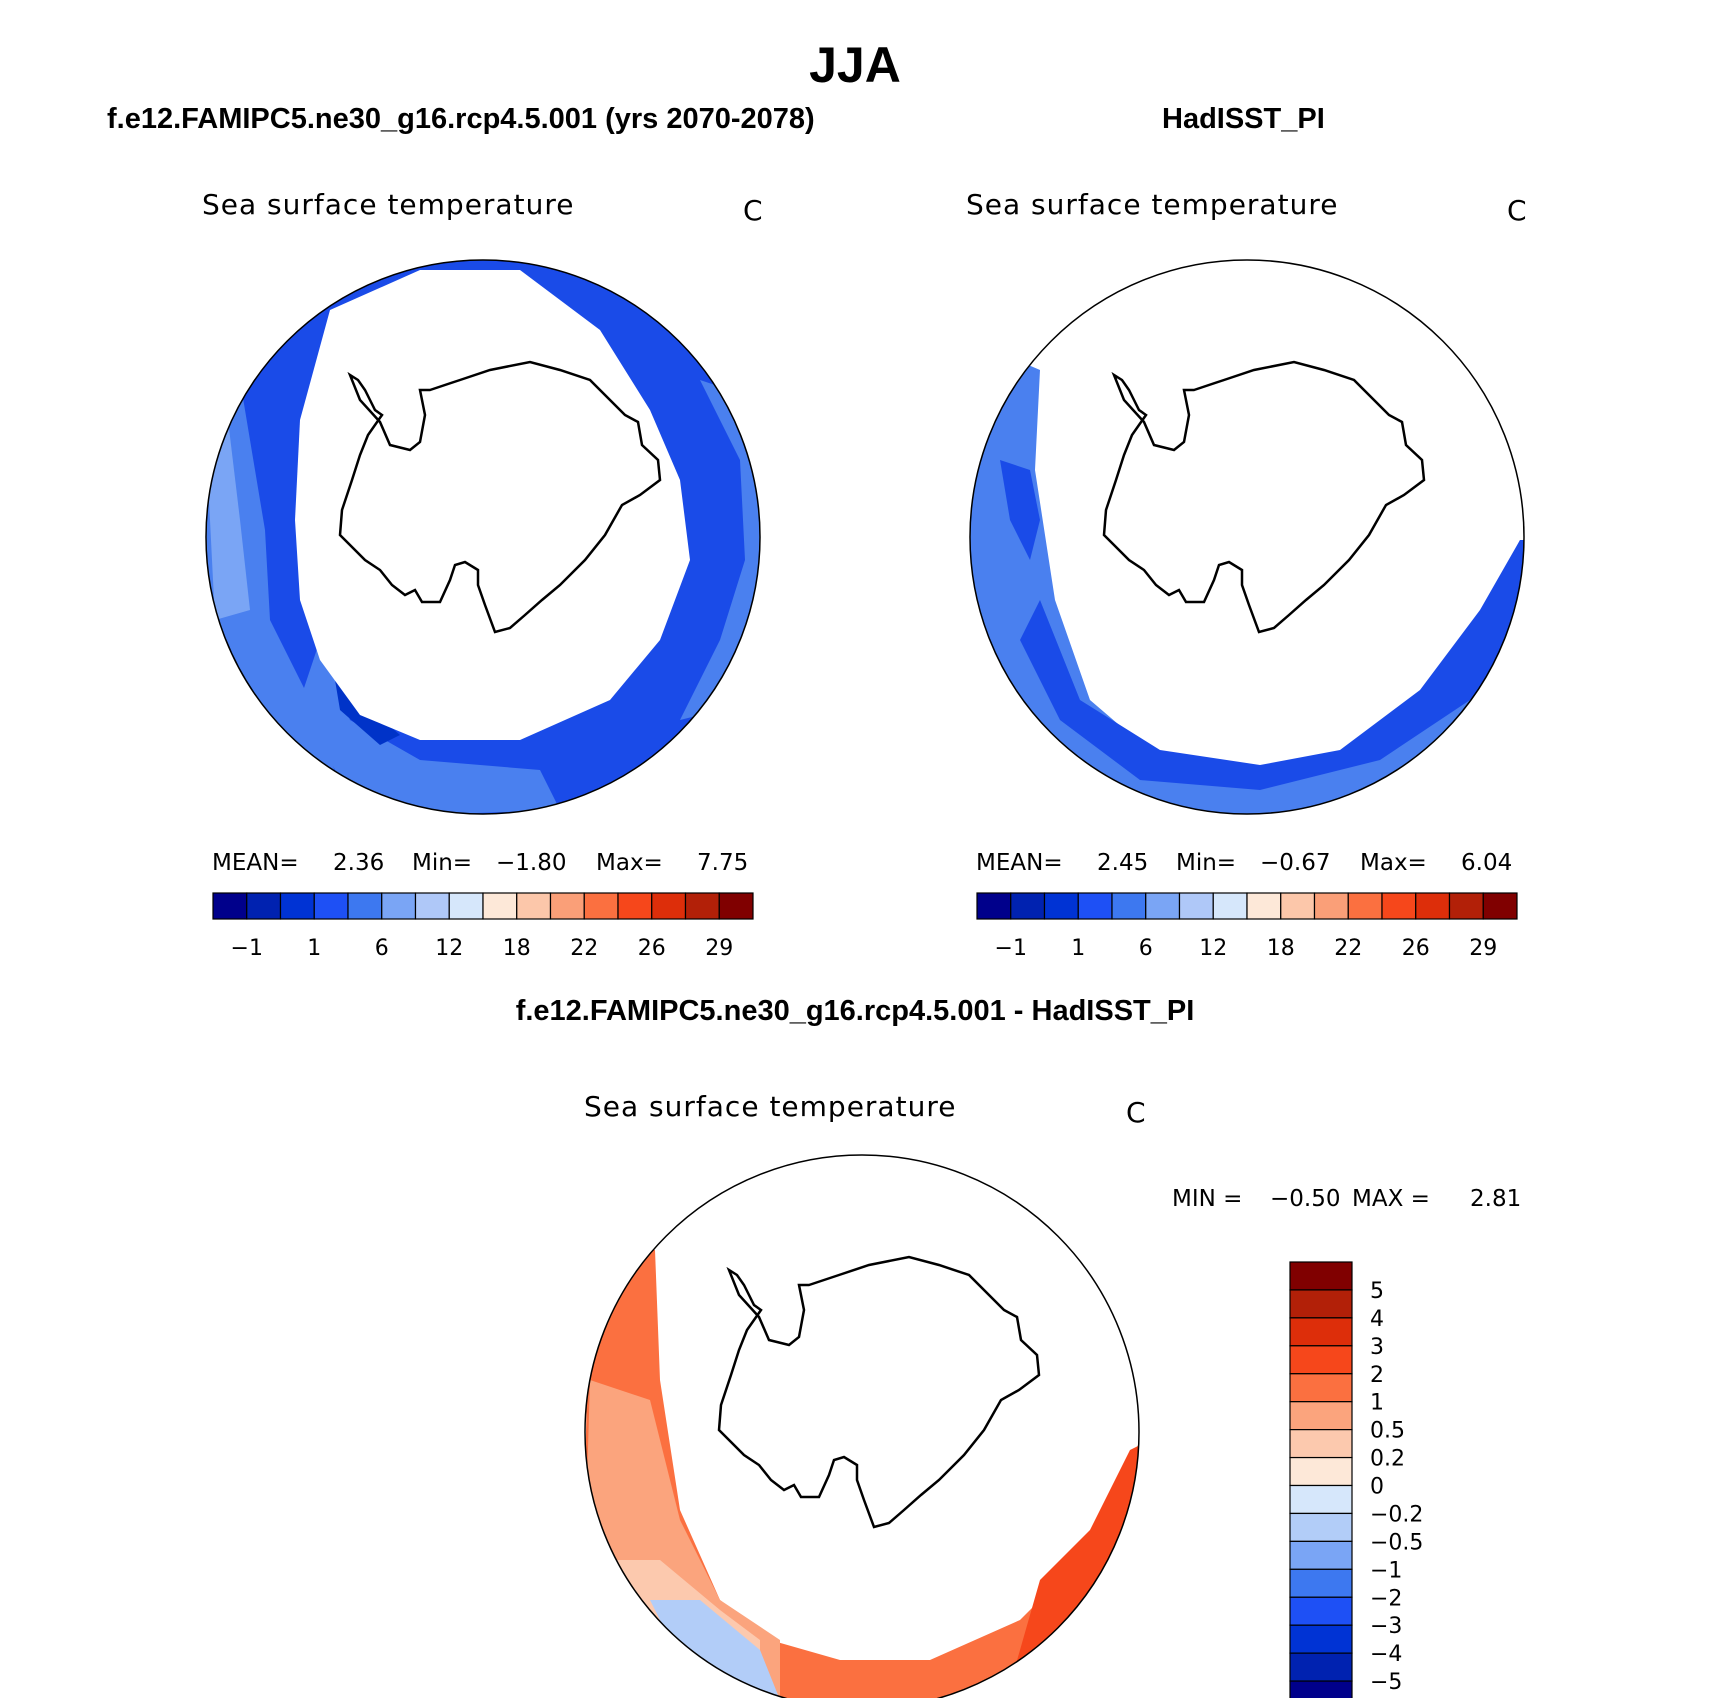  I want to click on min-value-difference: −0.50, so click(1305, 1199).